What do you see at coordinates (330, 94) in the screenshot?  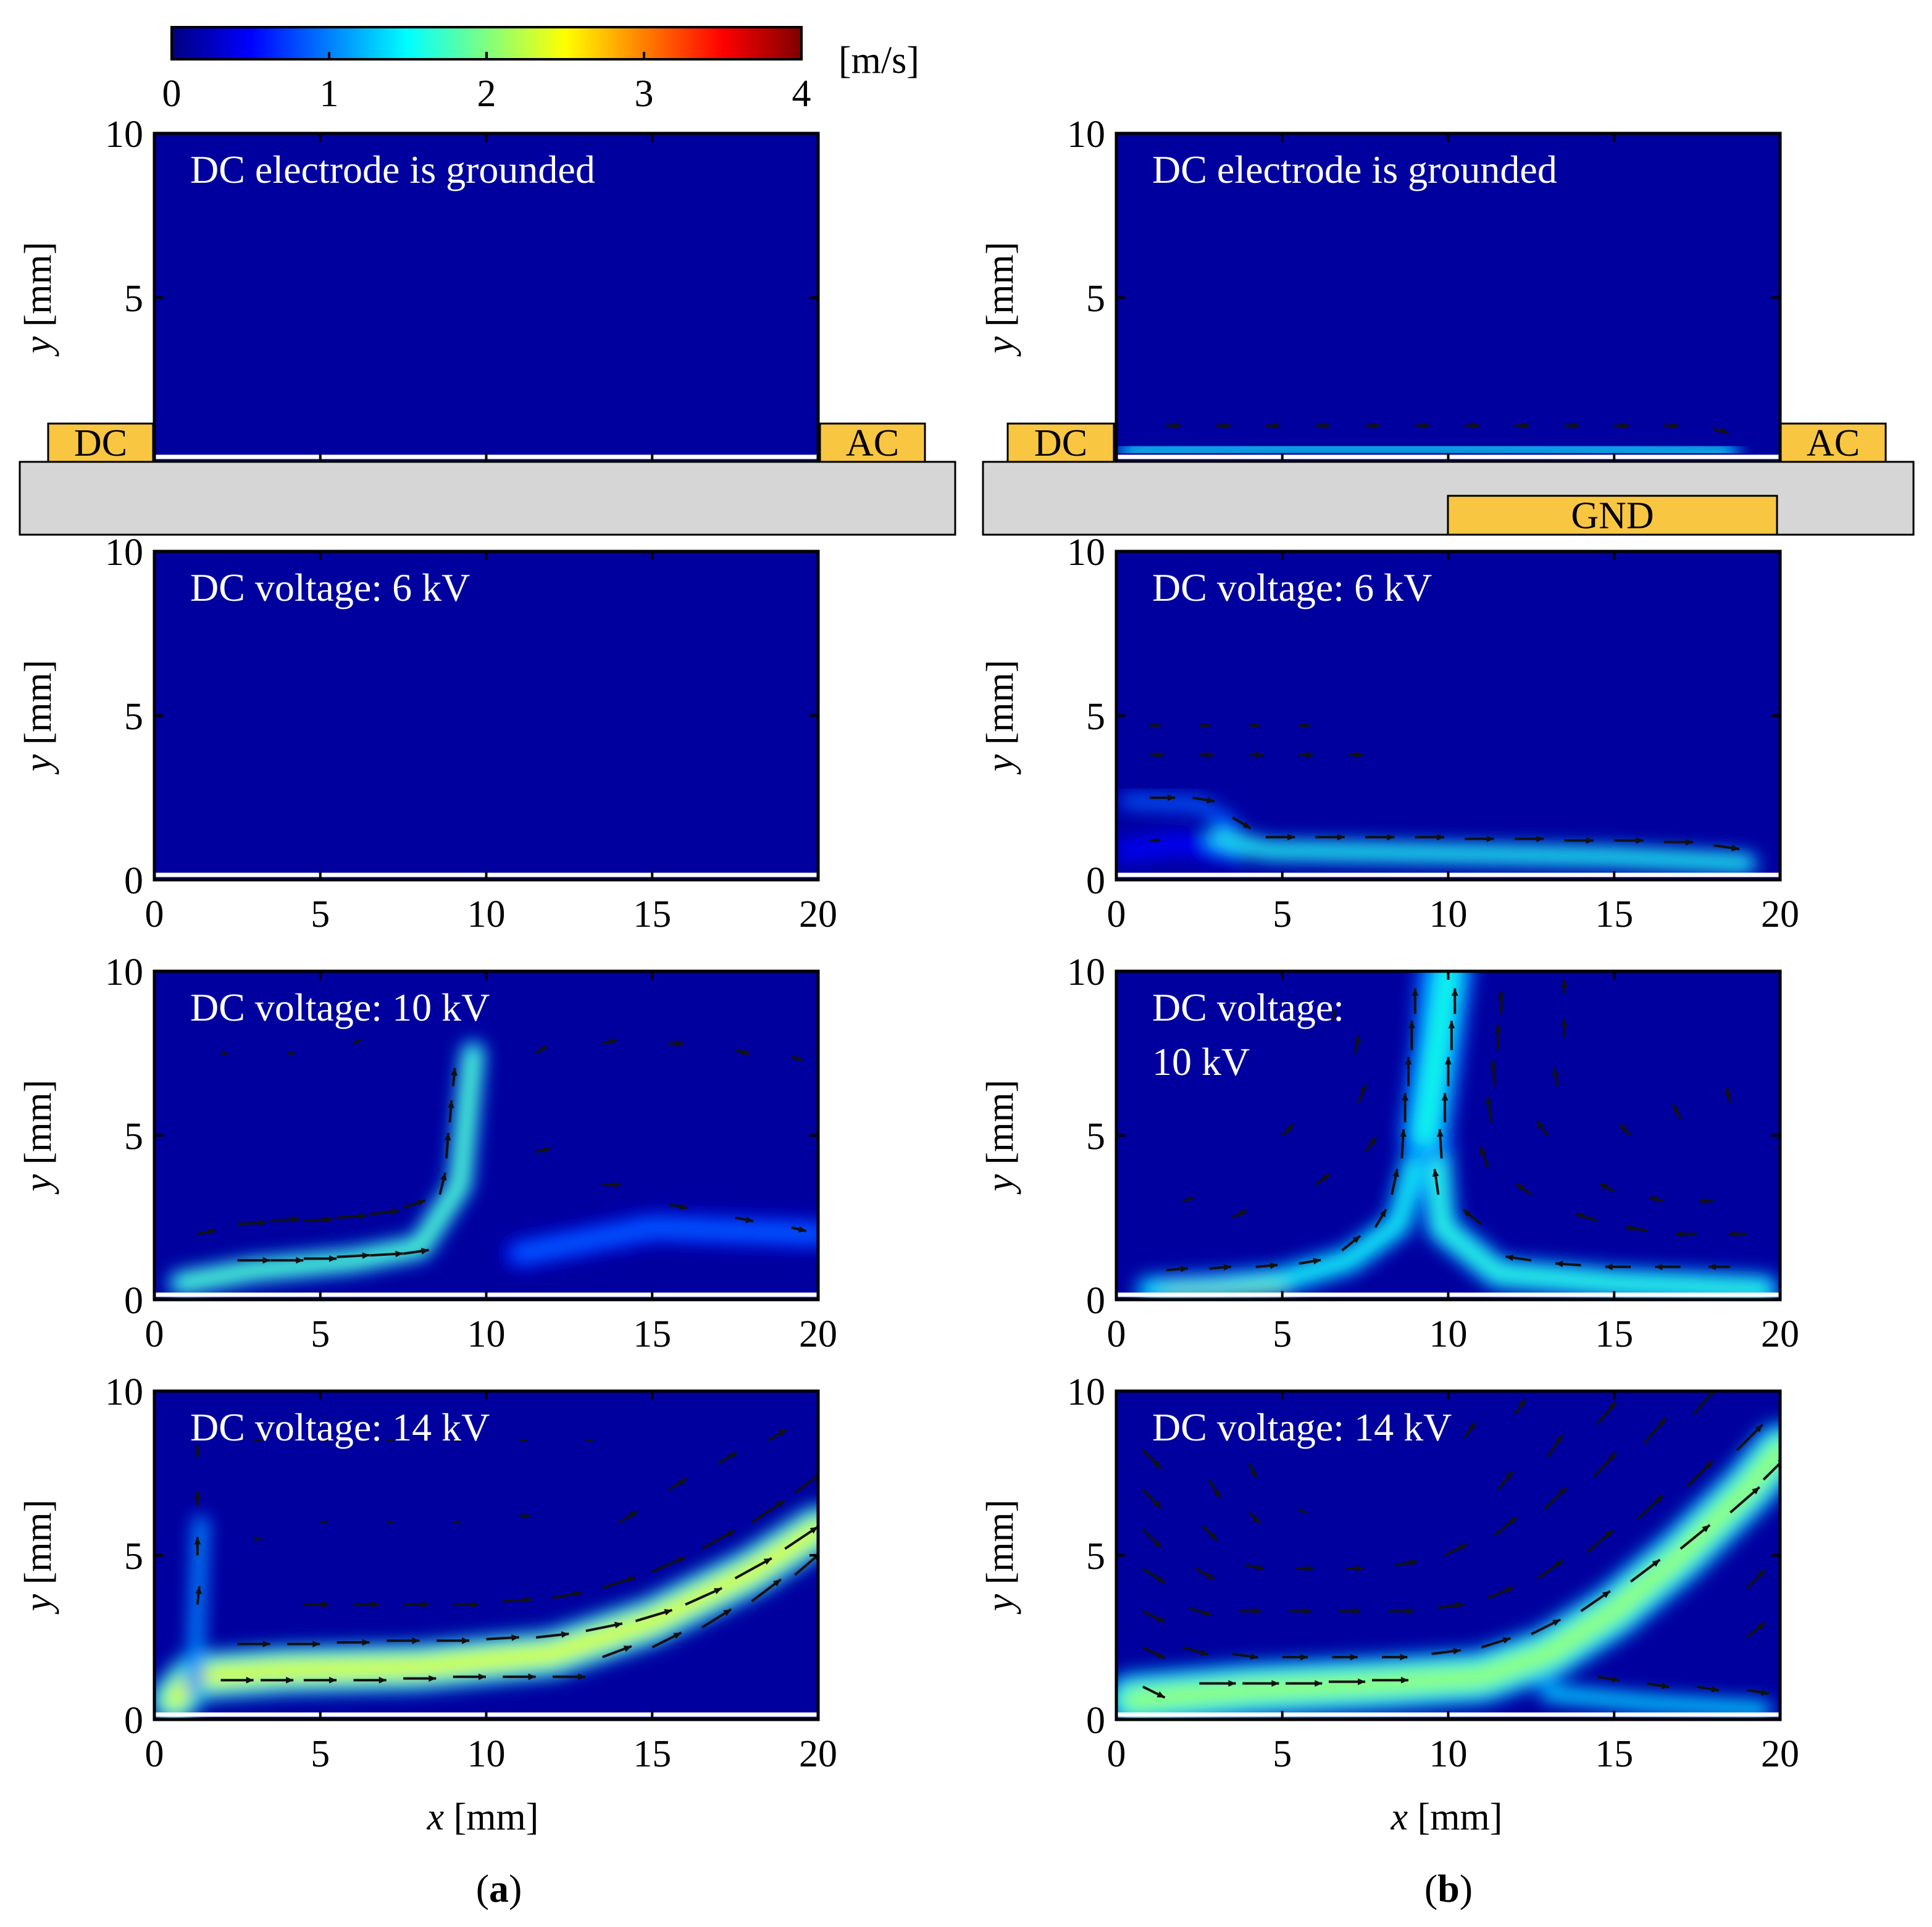 I see `colorbar-tick-label: 1` at bounding box center [330, 94].